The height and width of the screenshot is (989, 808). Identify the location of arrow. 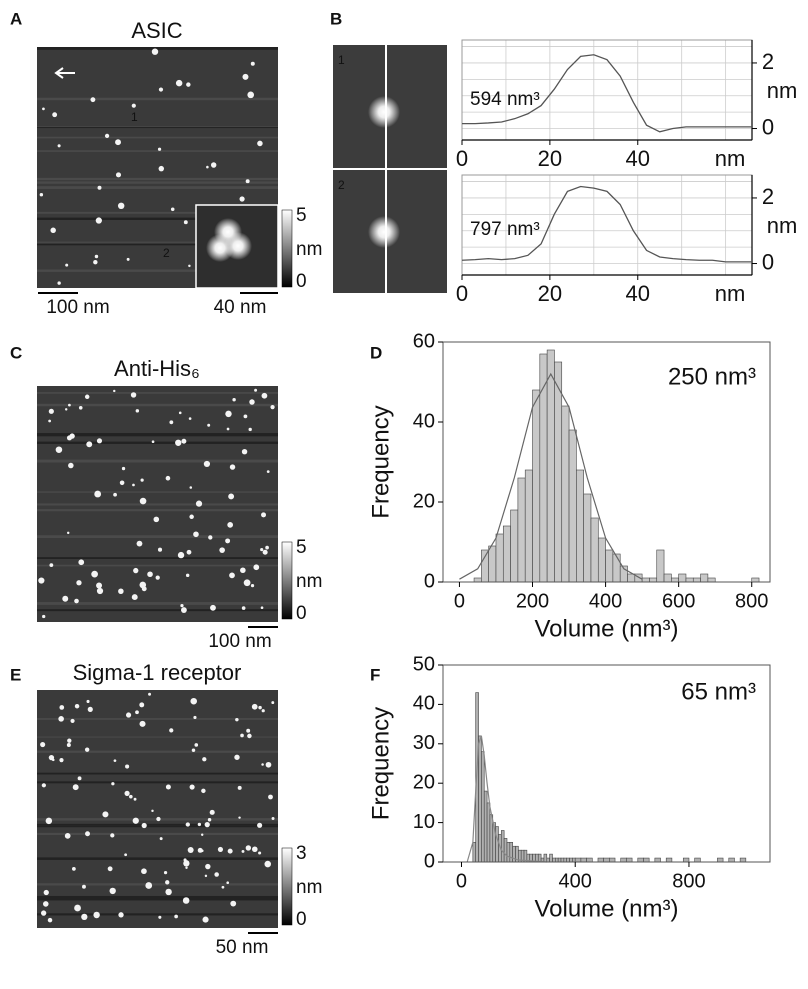
(64, 73).